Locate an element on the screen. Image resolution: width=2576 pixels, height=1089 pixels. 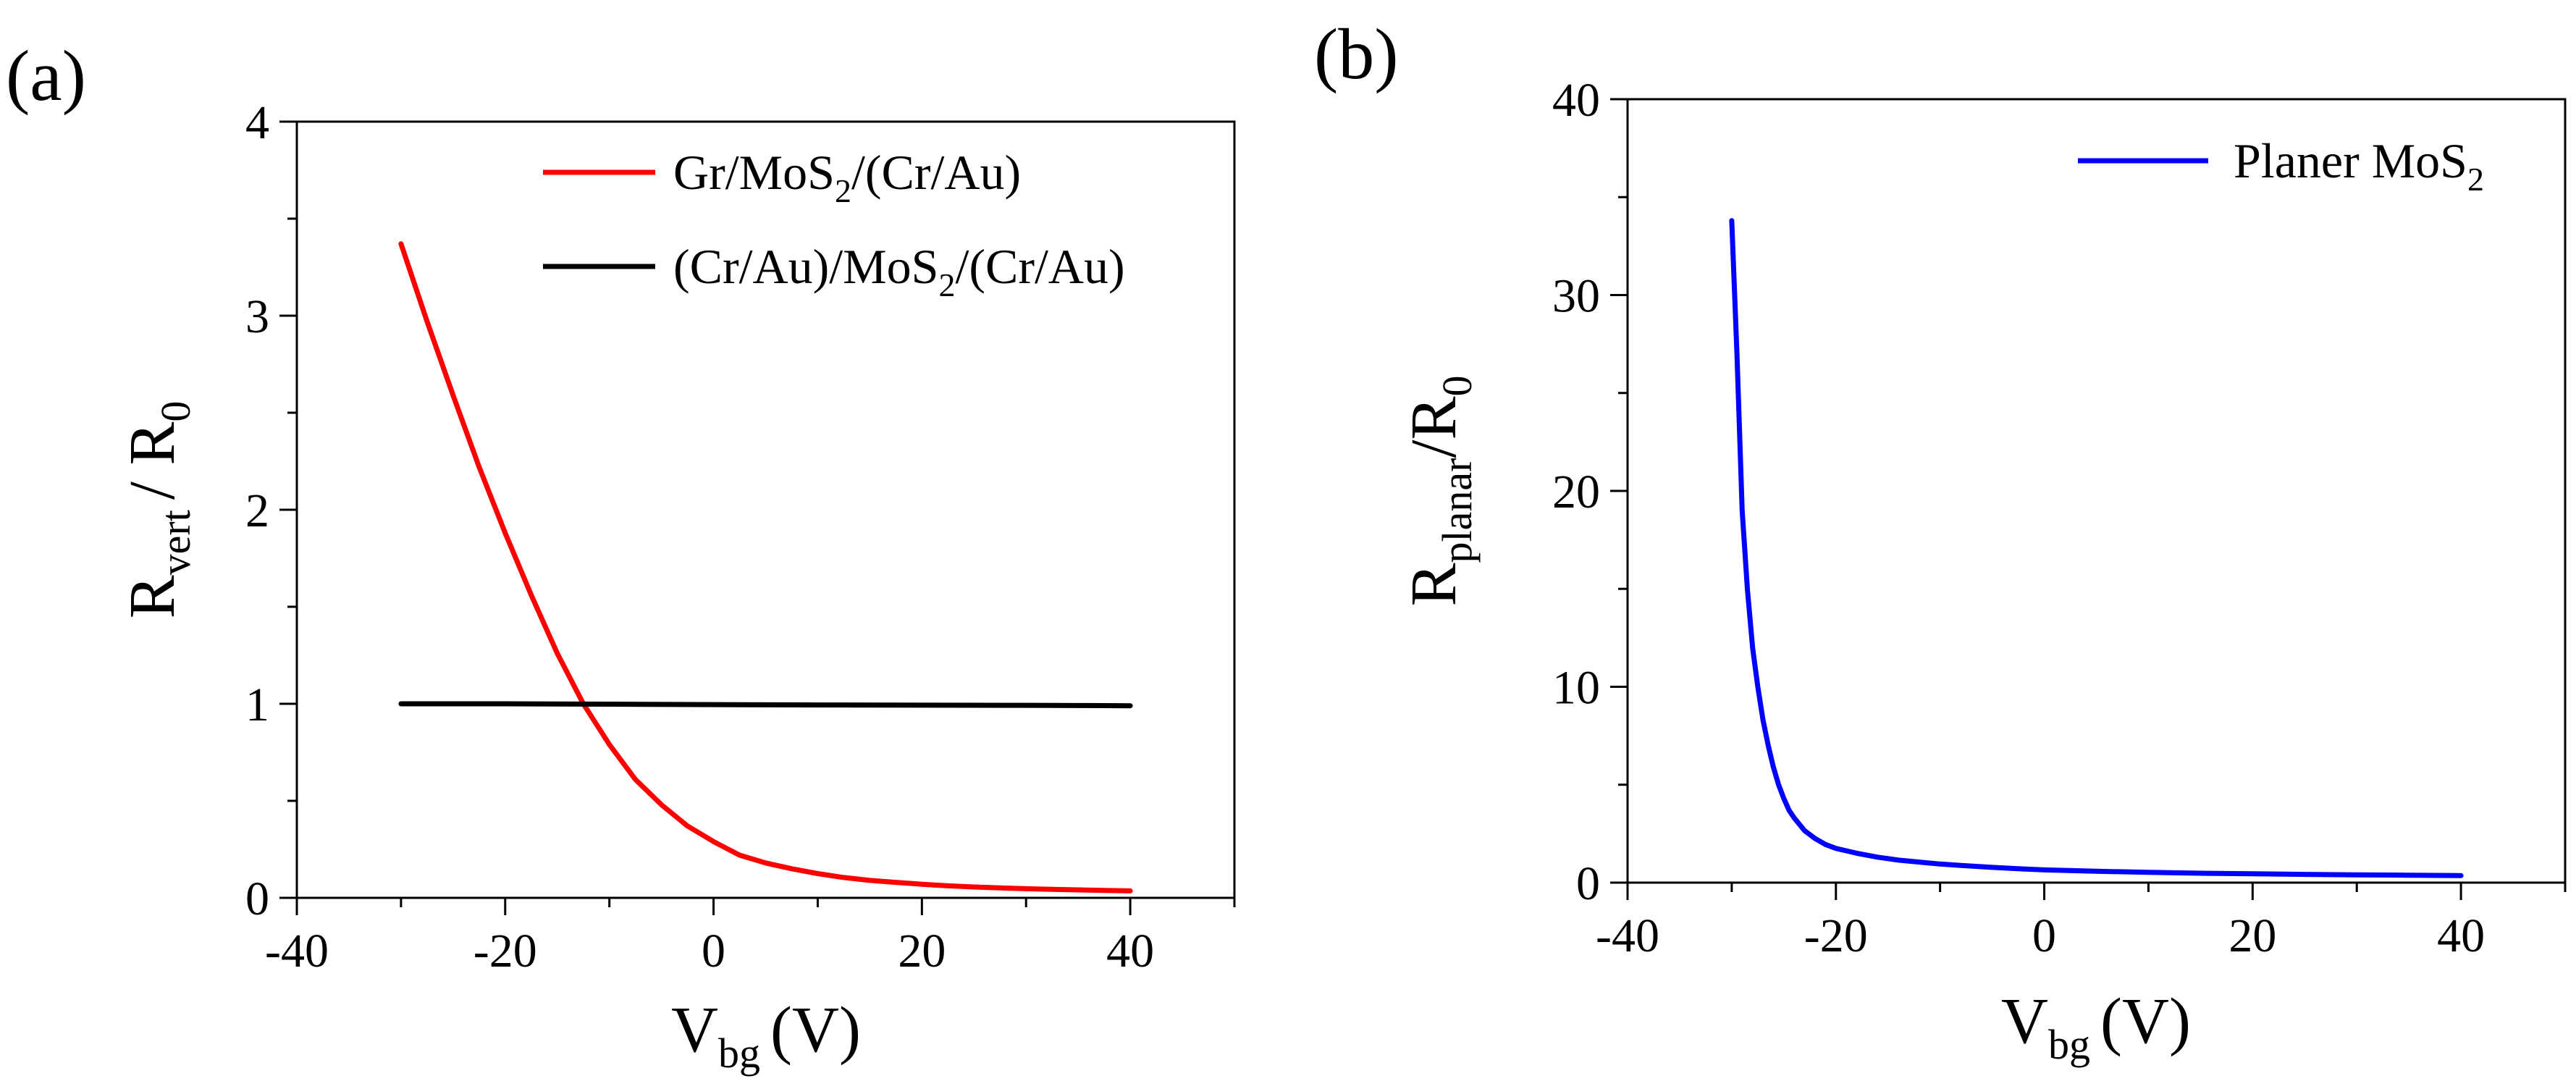
panel-b-label: (b) is located at coordinates (1356, 54).